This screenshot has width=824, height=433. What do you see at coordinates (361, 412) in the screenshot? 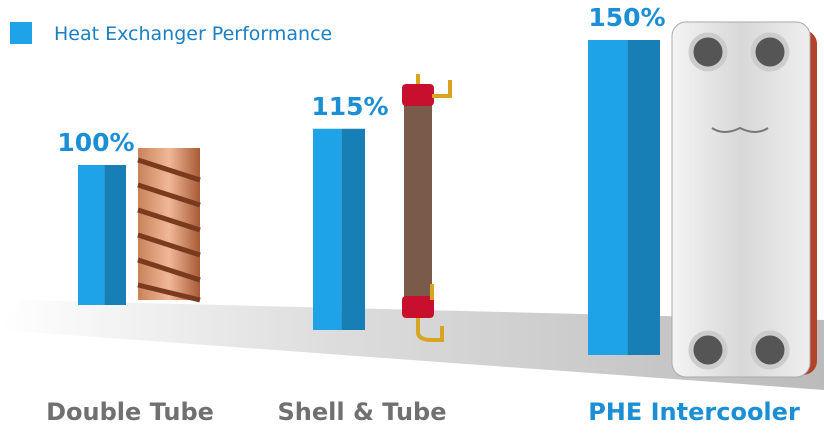
I see `category-label: Shell & Tube` at bounding box center [361, 412].